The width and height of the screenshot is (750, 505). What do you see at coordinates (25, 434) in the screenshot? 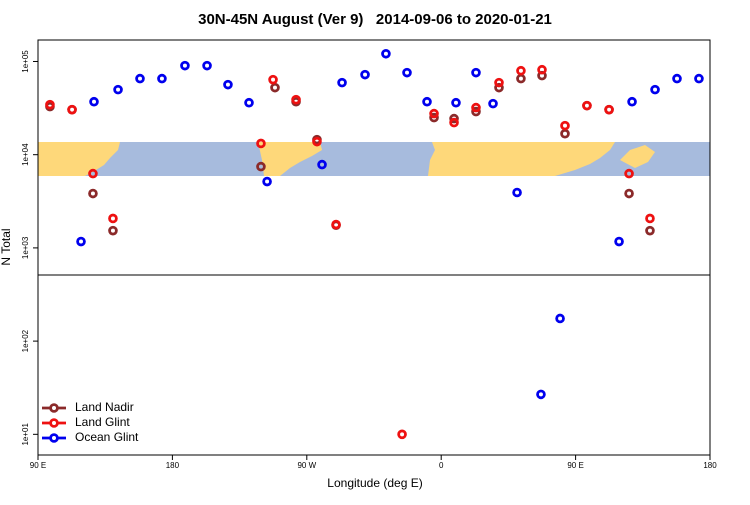
I see `y-tick-label: 1e+01` at bounding box center [25, 434].